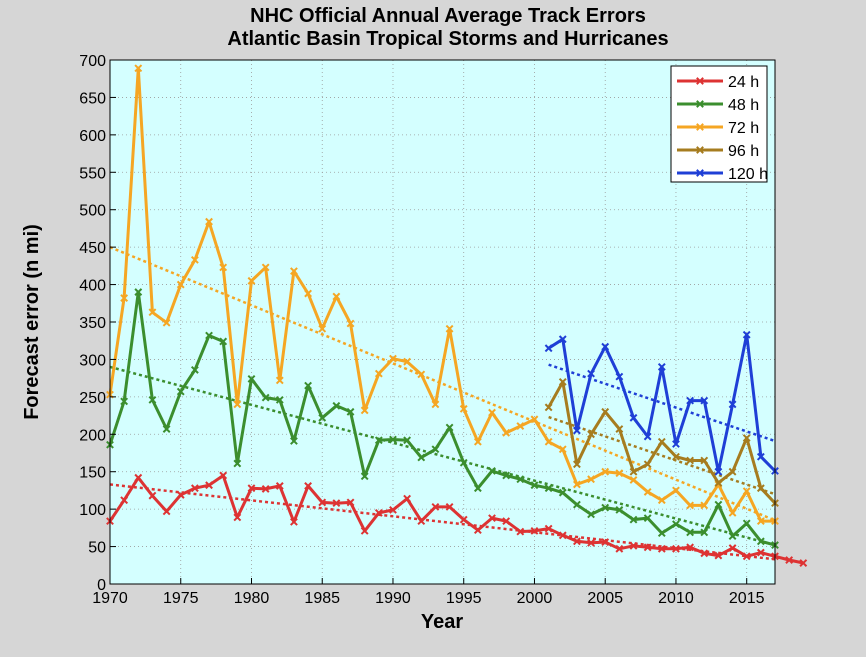 Image resolution: width=866 pixels, height=657 pixels. I want to click on legend-label-72h: 72 h, so click(743, 128).